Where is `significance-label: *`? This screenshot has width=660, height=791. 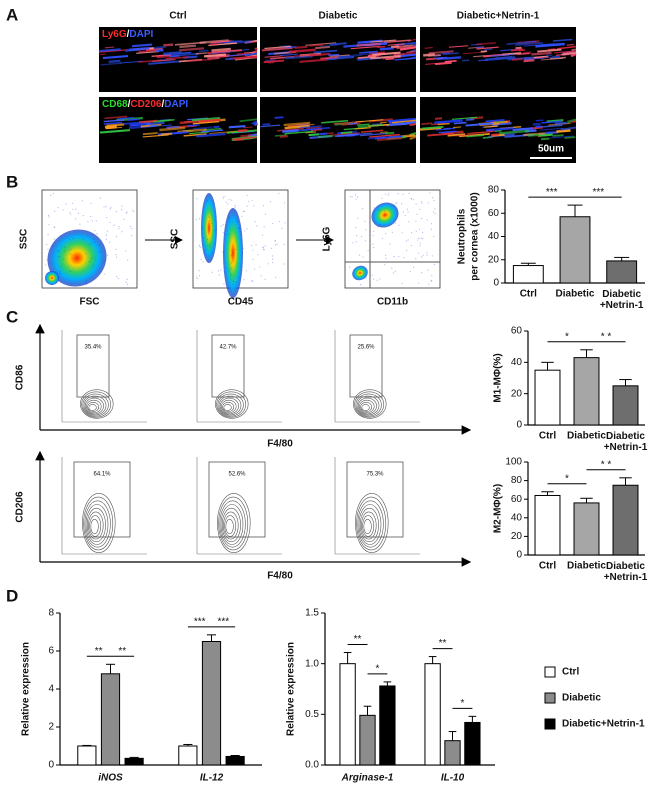
significance-label: * is located at coordinates (462, 703).